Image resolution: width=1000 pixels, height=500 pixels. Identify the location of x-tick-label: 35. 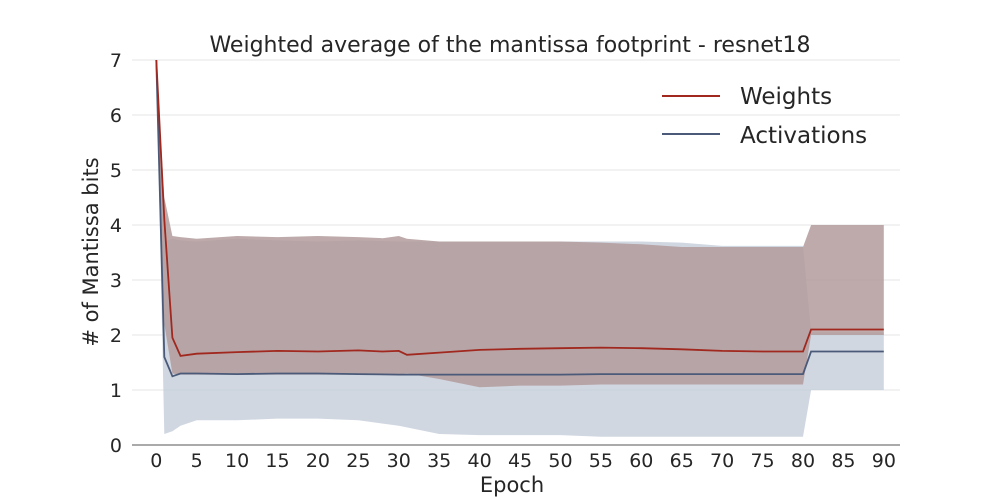
(439, 461).